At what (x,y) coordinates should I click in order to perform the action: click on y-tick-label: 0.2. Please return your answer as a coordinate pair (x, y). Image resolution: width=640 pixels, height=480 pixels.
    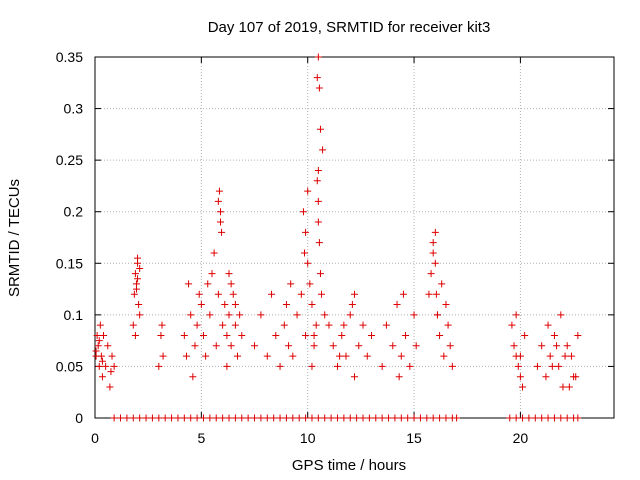
    Looking at the image, I should click on (74, 212).